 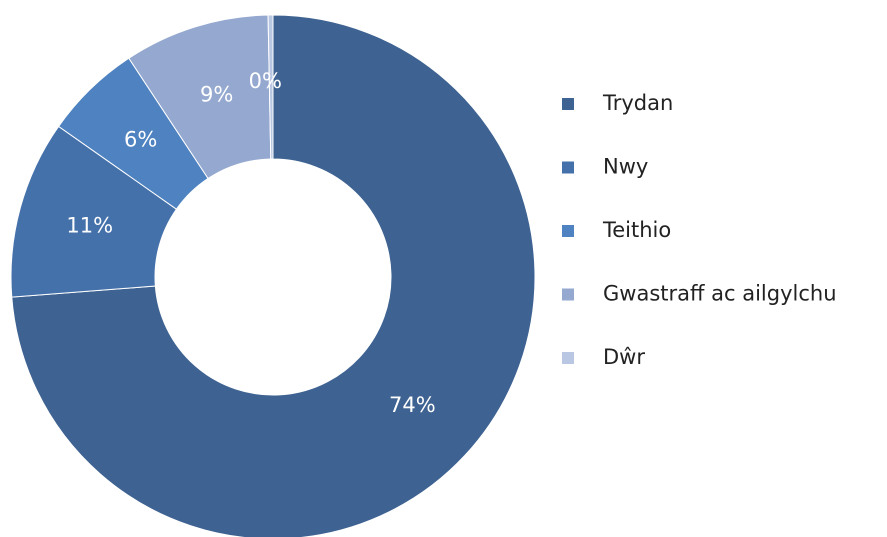 What do you see at coordinates (636, 230) in the screenshot?
I see `legend-label: Teithio` at bounding box center [636, 230].